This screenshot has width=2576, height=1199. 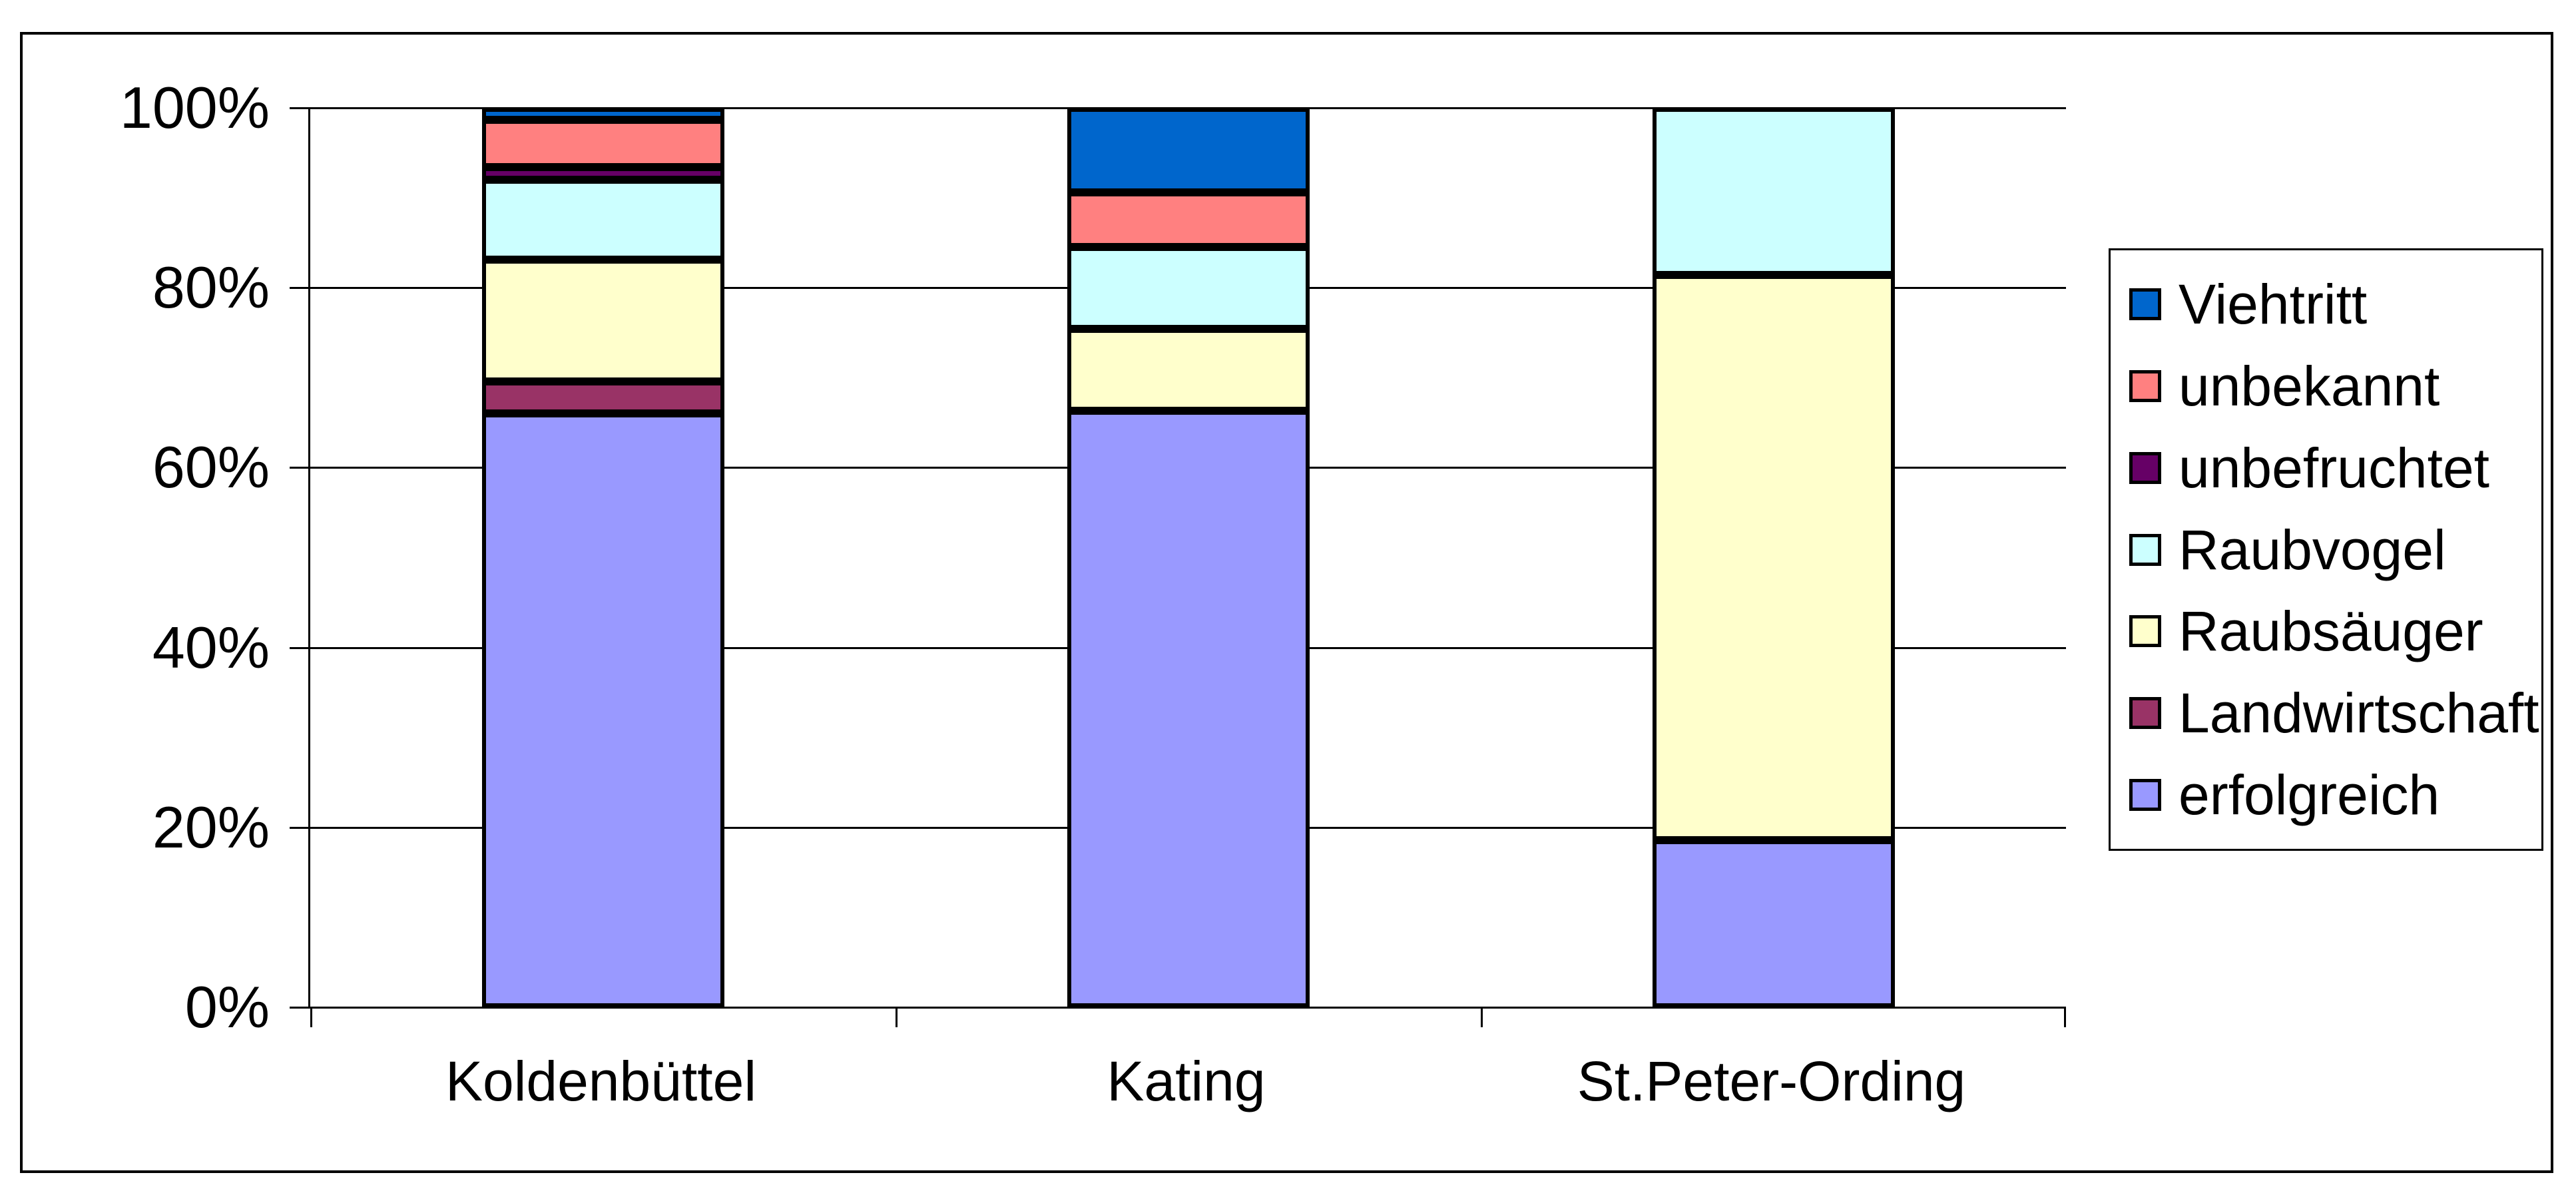 What do you see at coordinates (2310, 795) in the screenshot?
I see `legend-label-erfolgreich: erfolgreich` at bounding box center [2310, 795].